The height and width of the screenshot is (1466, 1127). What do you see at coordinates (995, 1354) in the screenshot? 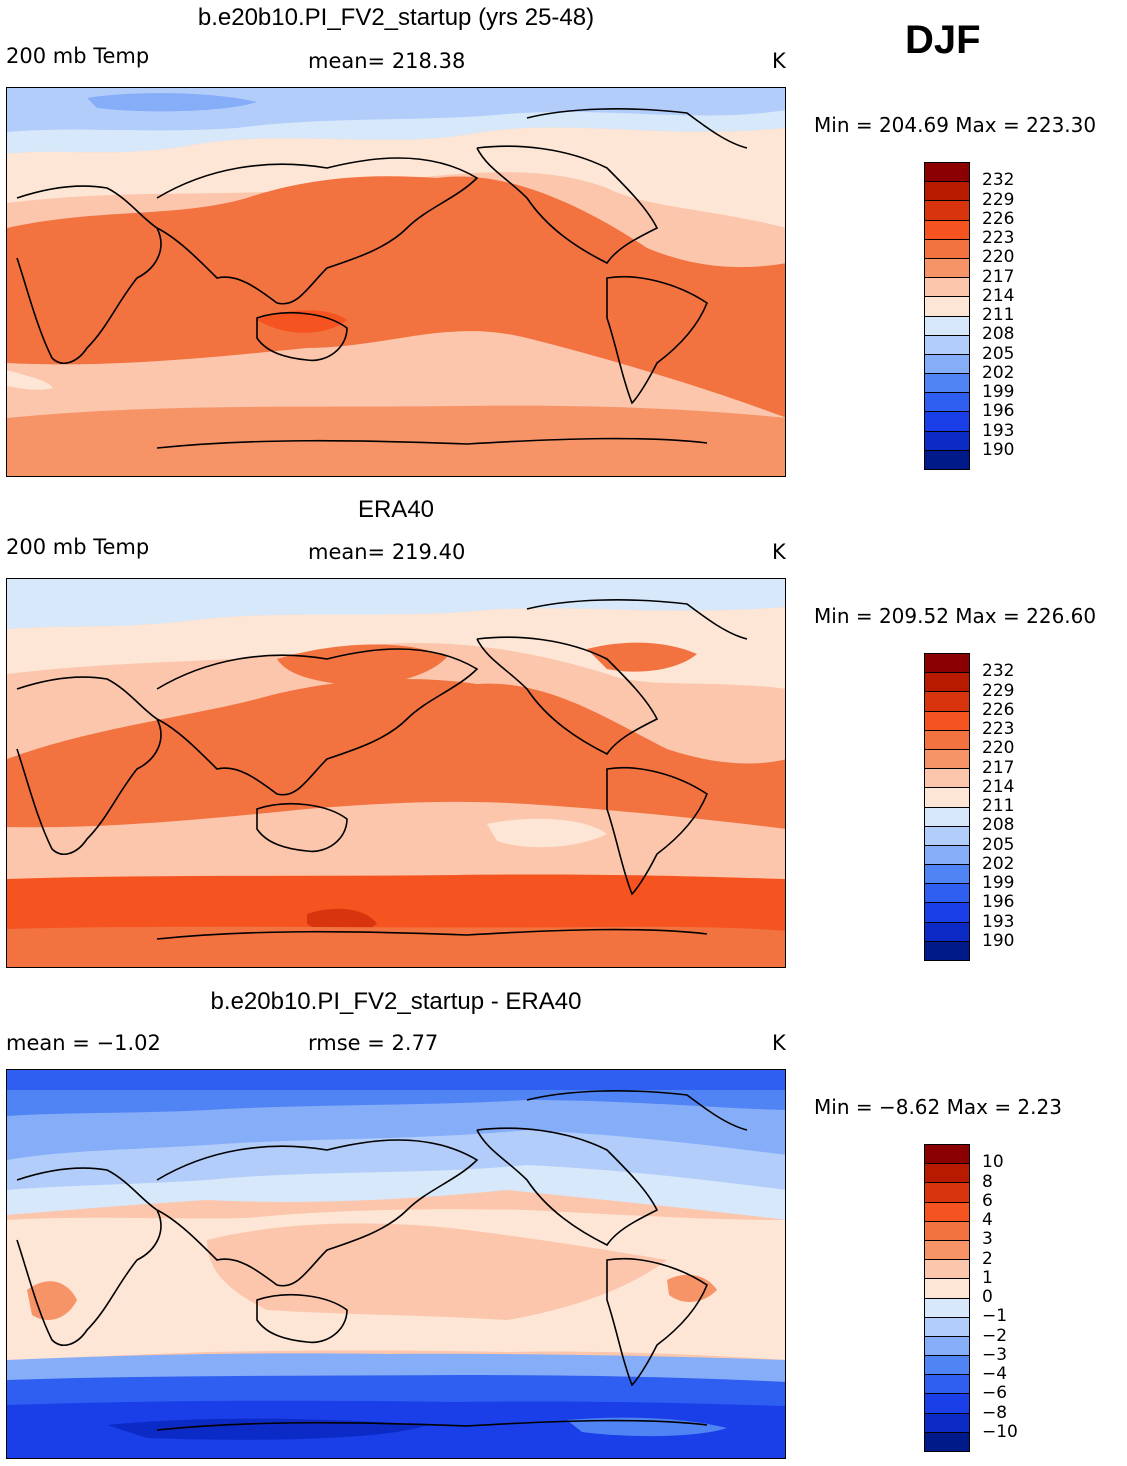
I see `colorbar-tick-label: −3` at bounding box center [995, 1354].